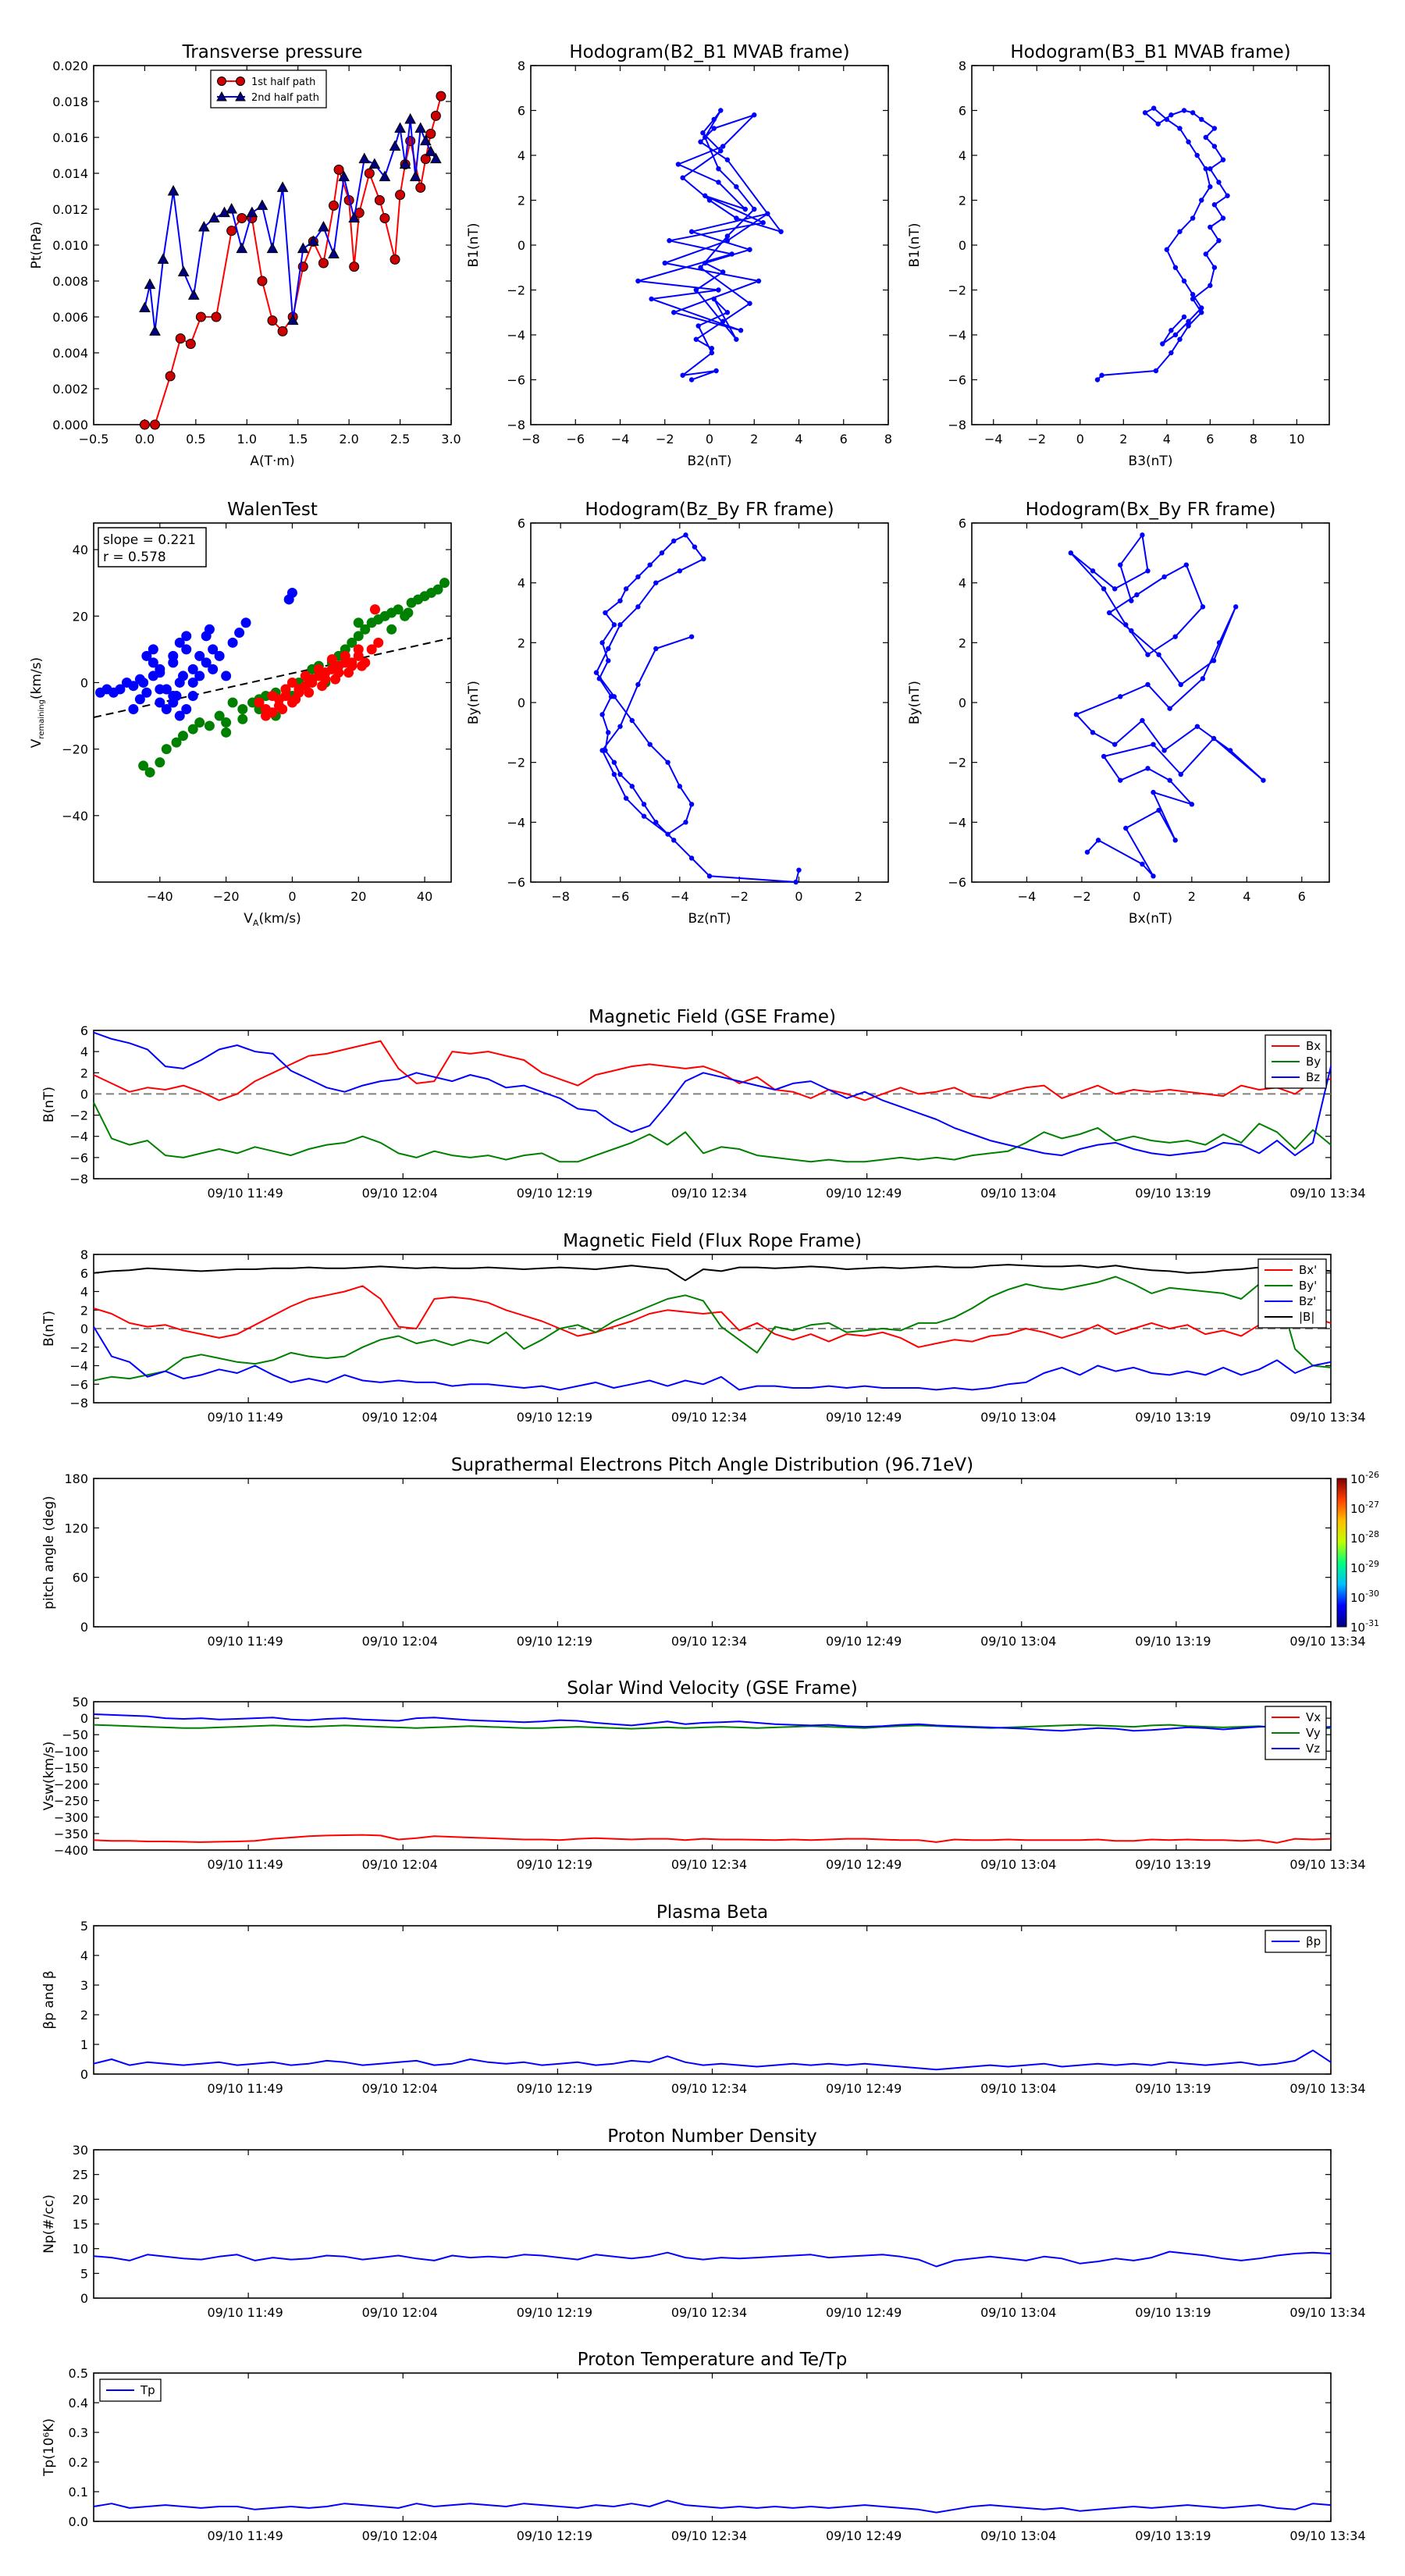 This screenshot has height=2576, width=1405. I want to click on y-tick-label: 0.0, so click(78, 2521).